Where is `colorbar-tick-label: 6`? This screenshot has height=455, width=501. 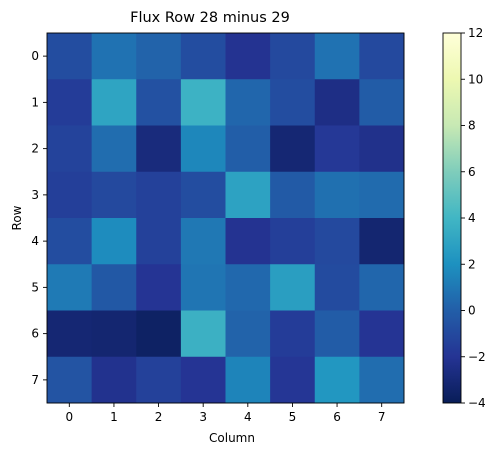
colorbar-tick-label: 6 is located at coordinates (472, 172).